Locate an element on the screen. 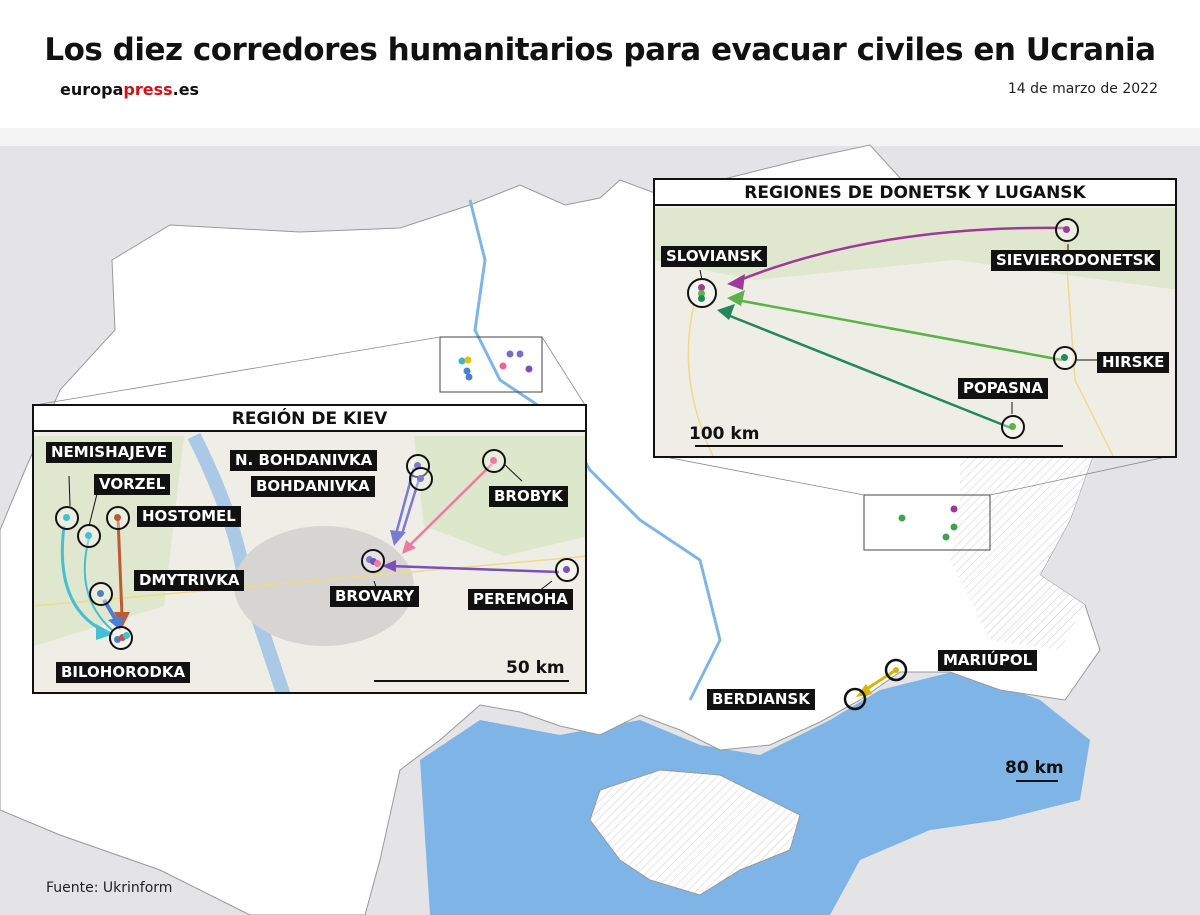 The width and height of the screenshot is (1200, 915). date: 14 de marzo de 2022 is located at coordinates (1082, 89).